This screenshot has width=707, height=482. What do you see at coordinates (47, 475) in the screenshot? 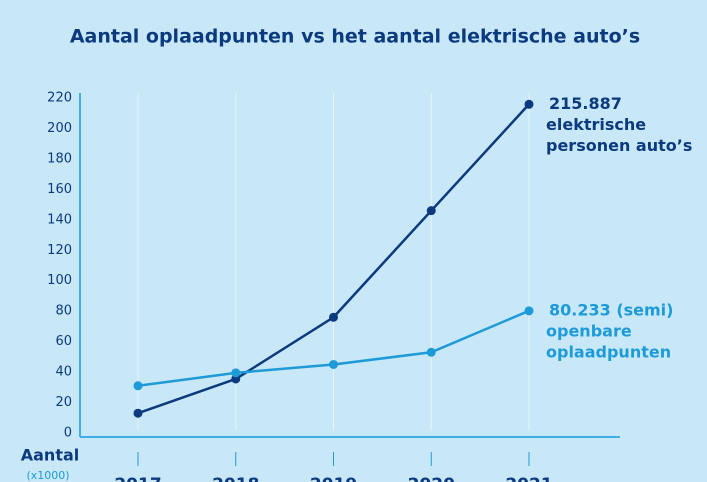
I see `y-axis-unit: (x1000)` at bounding box center [47, 475].